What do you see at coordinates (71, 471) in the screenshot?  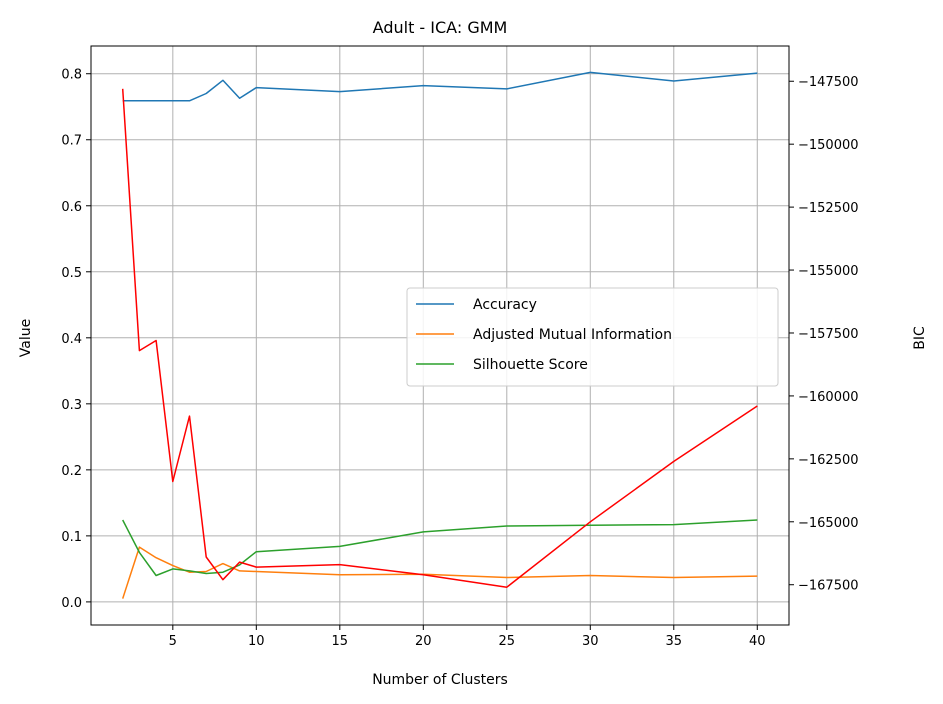 I see `y-tick-label: 0.2` at bounding box center [71, 471].